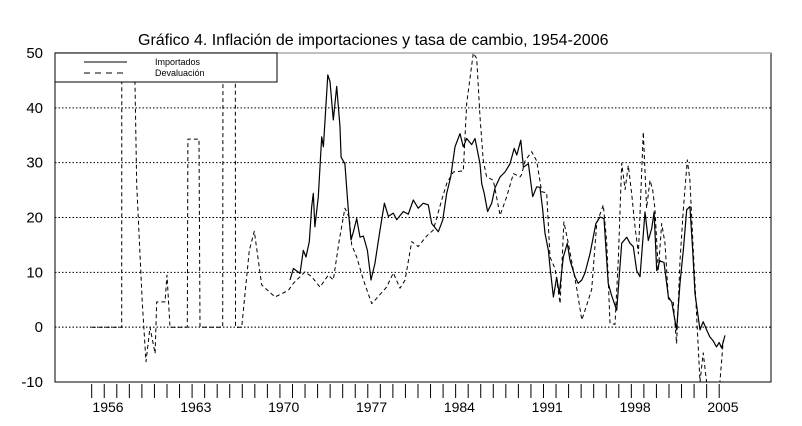  Describe the element at coordinates (283, 407) in the screenshot. I see `x-tick-label: 1970` at that location.